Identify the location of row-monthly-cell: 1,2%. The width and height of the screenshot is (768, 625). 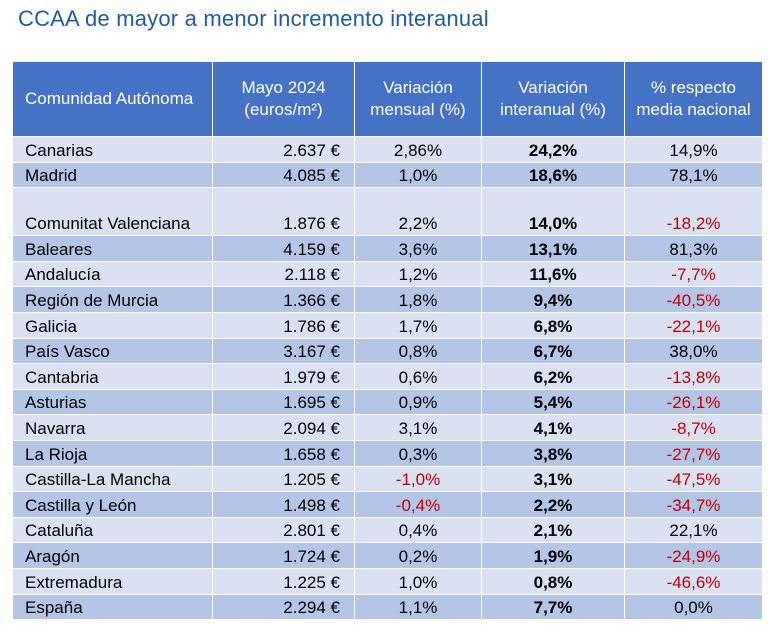
(418, 274).